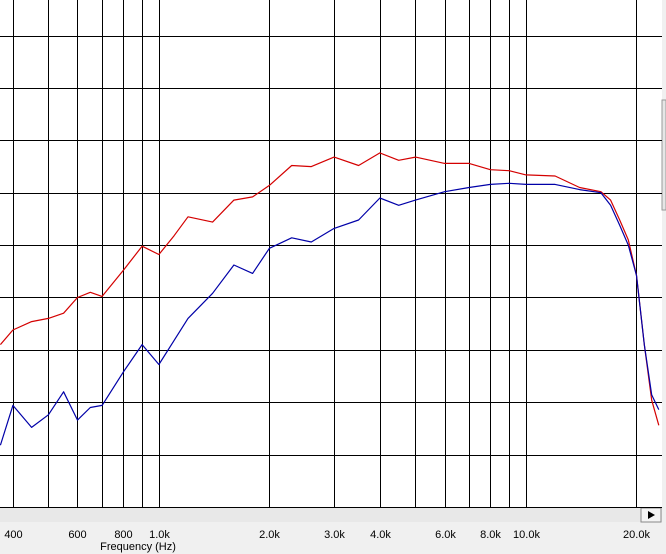 The height and width of the screenshot is (554, 666). I want to click on x-tick-label: 4.0k, so click(380, 535).